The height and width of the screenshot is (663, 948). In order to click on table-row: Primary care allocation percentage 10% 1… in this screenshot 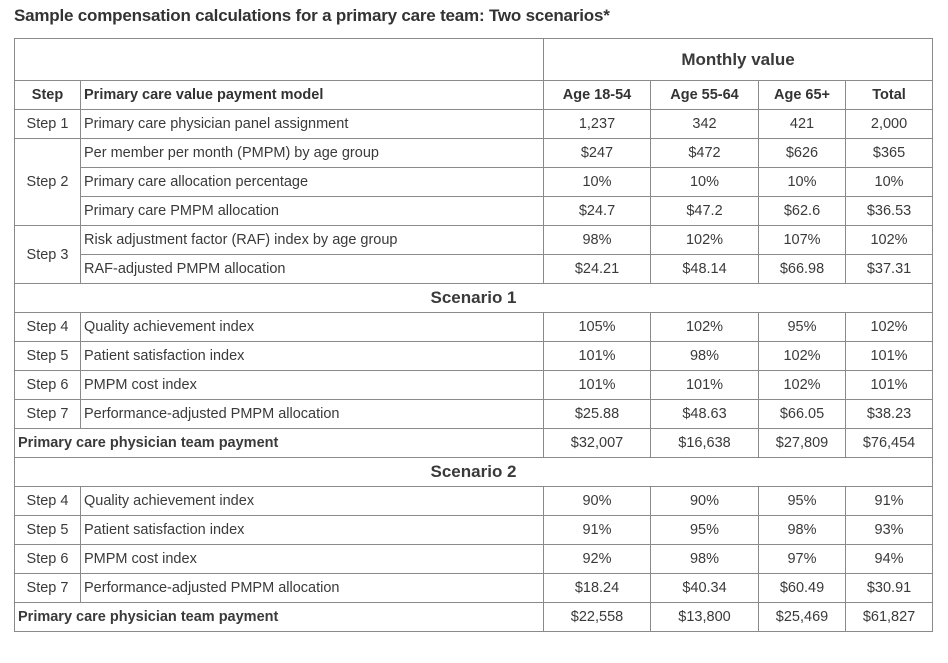, I will do `click(474, 182)`.